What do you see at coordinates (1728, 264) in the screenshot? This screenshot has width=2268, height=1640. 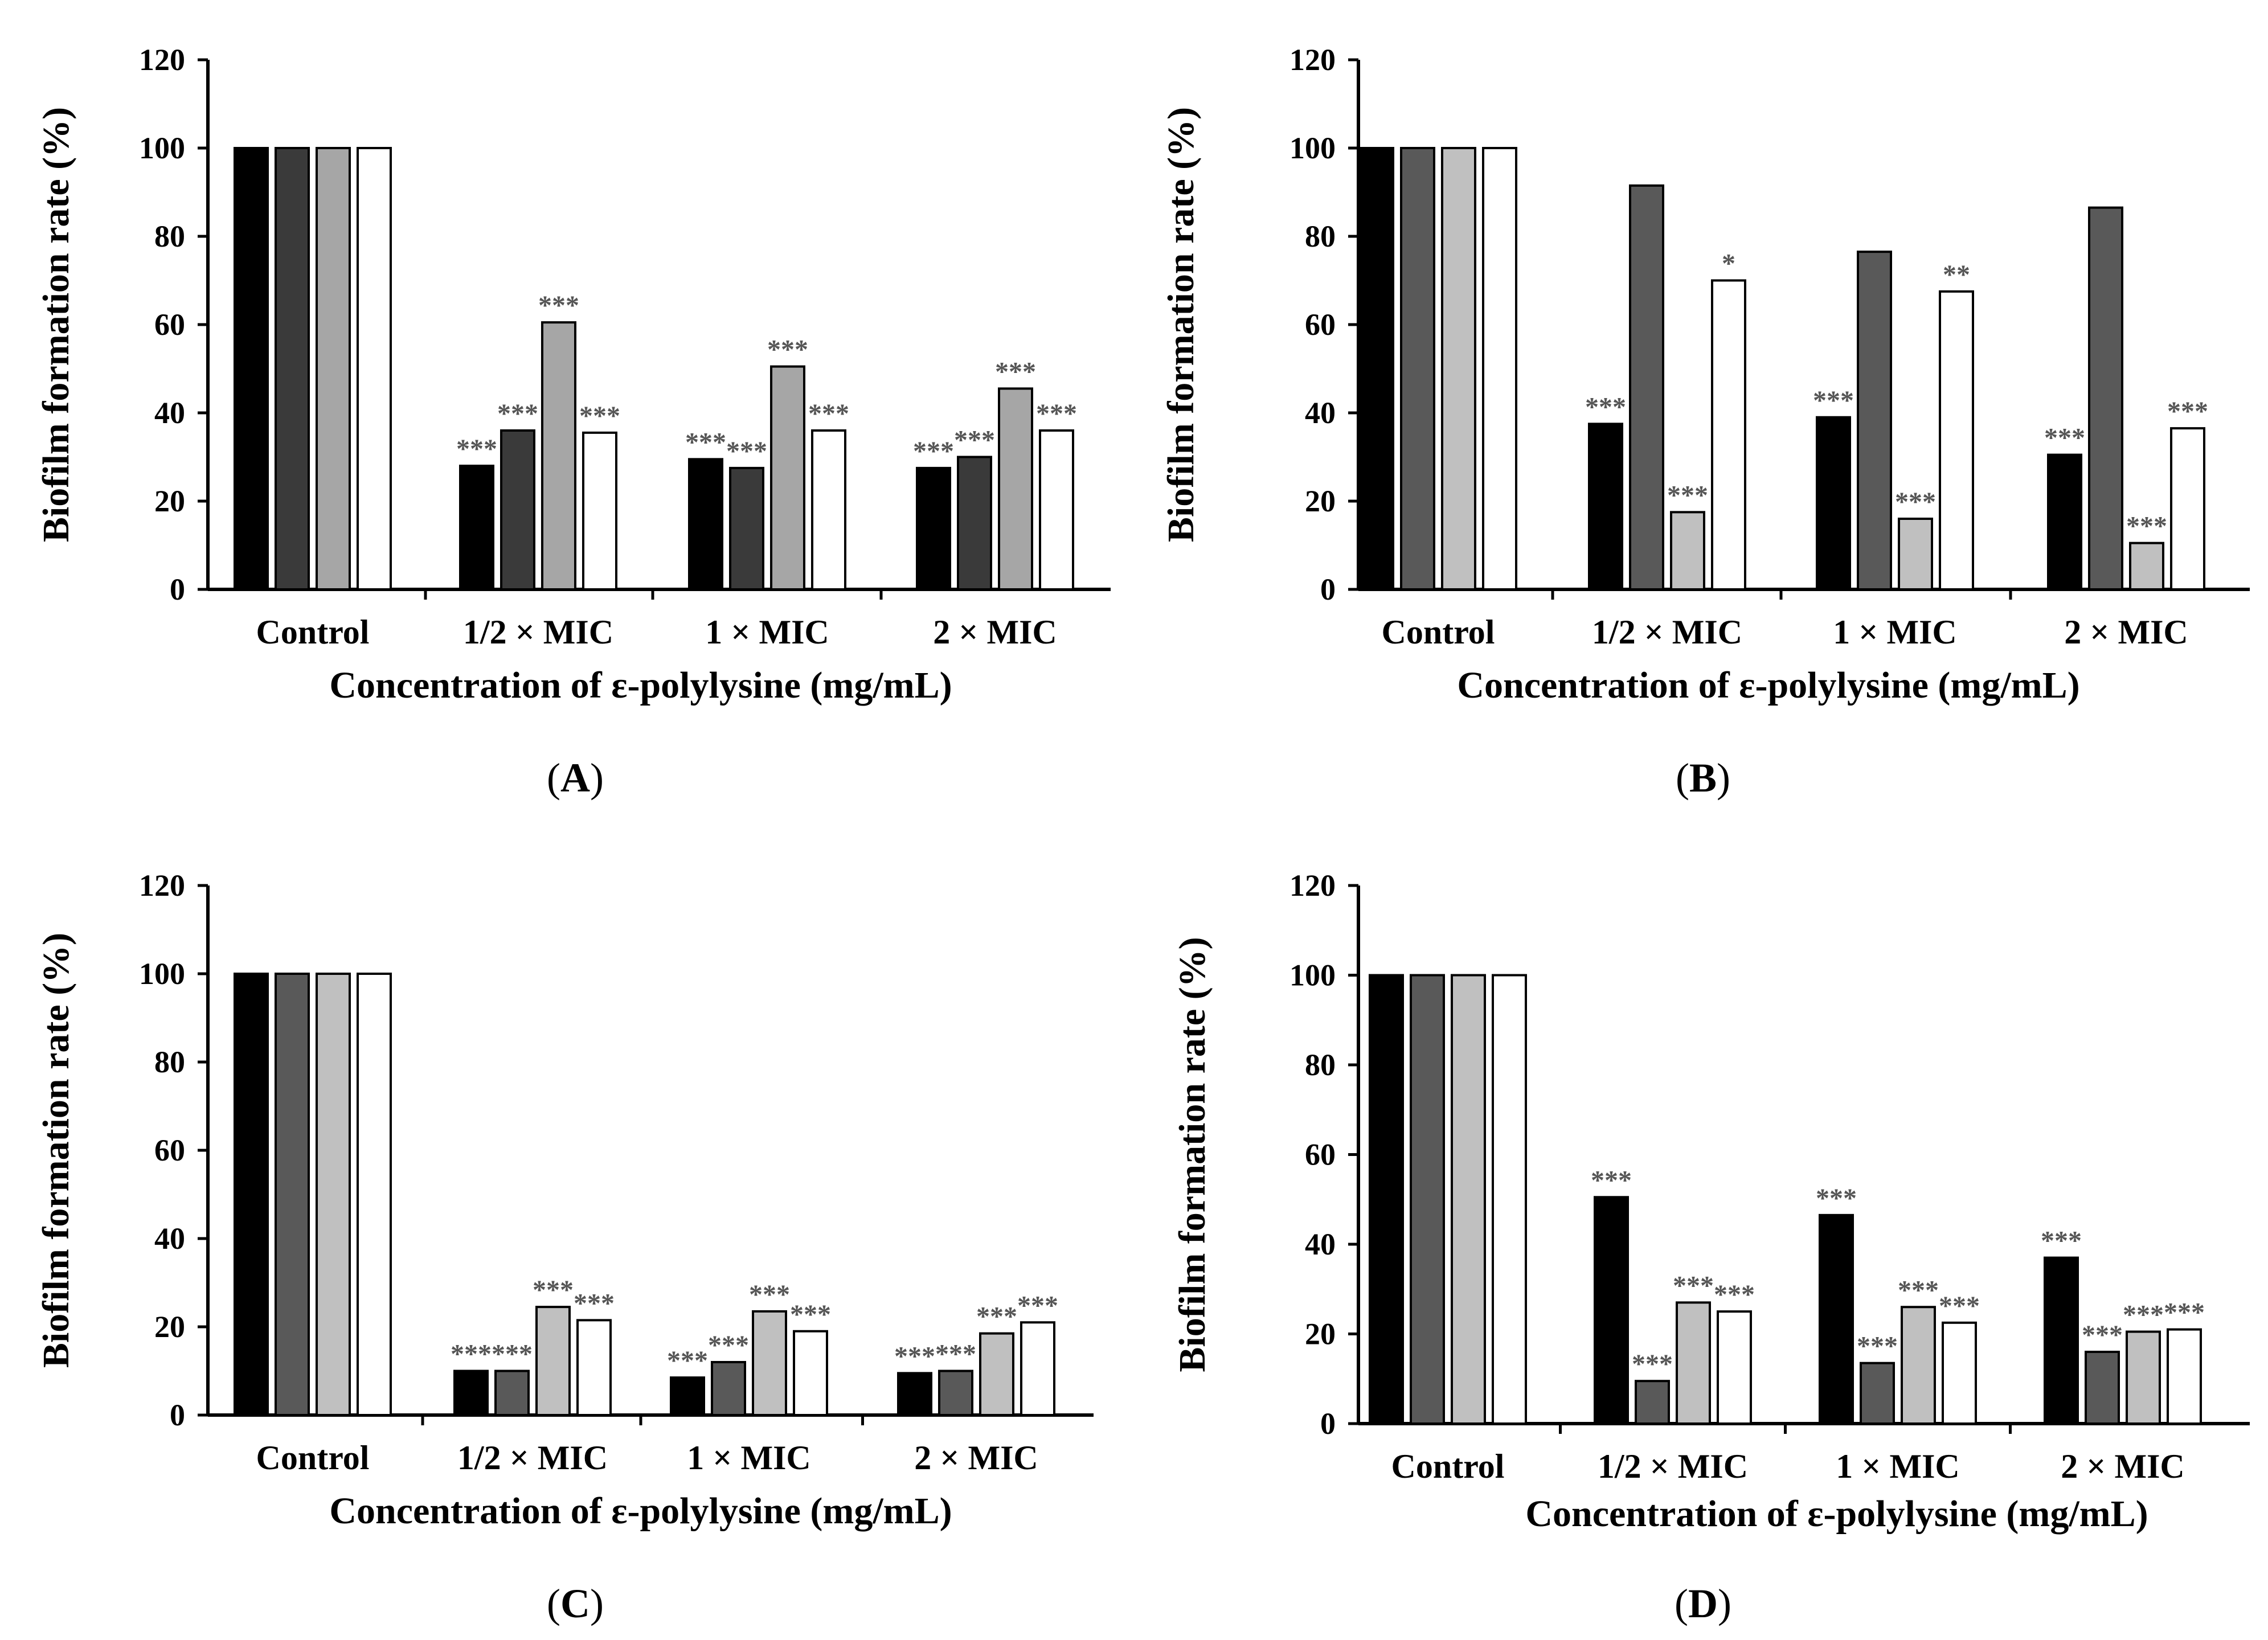 I see `significance-marker: *` at bounding box center [1728, 264].